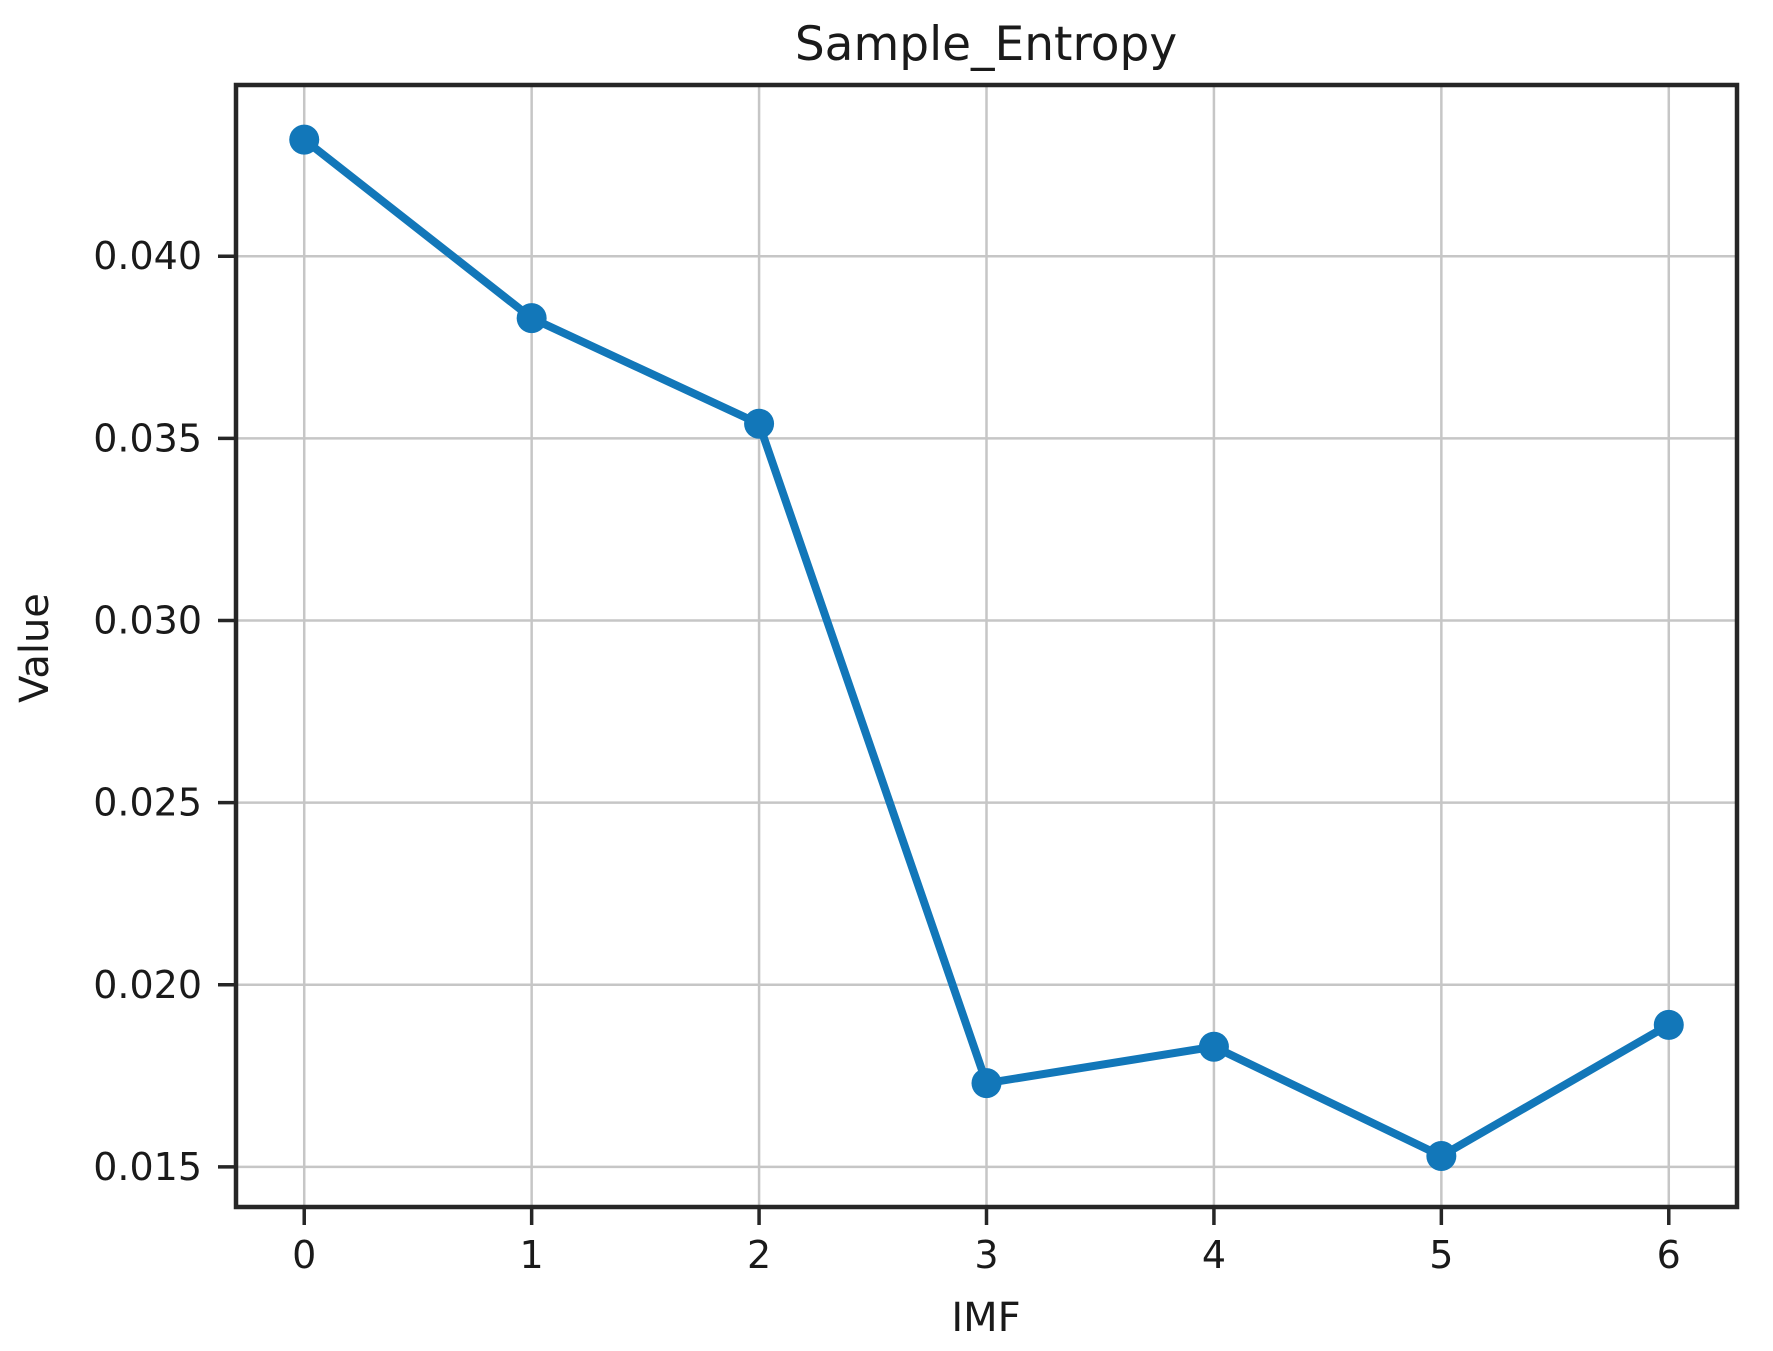  Describe the element at coordinates (759, 1255) in the screenshot. I see `x-tick-label: 2` at that location.